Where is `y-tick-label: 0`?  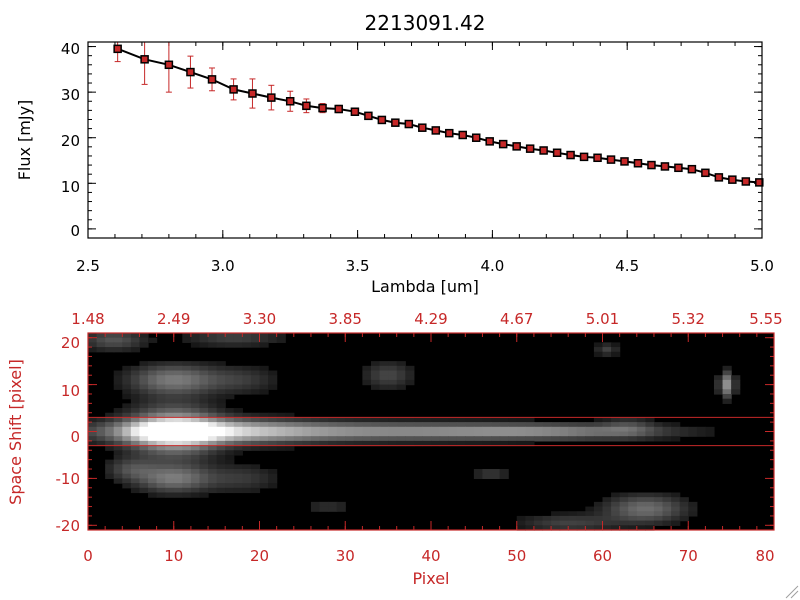
y-tick-label: 0 is located at coordinates (75, 437).